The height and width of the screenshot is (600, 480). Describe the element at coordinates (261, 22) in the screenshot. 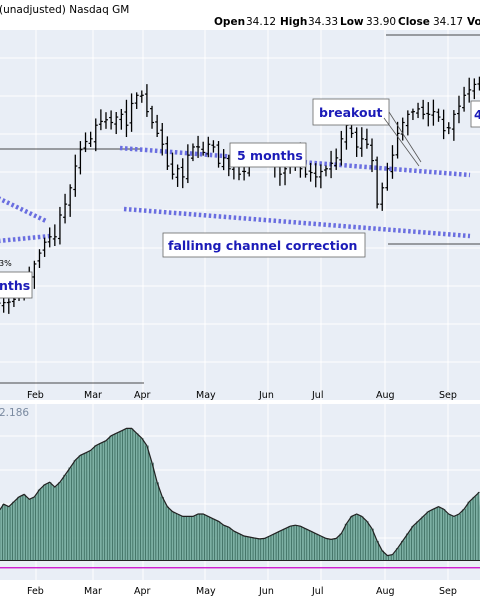

I see `open-value: 34.12` at that location.